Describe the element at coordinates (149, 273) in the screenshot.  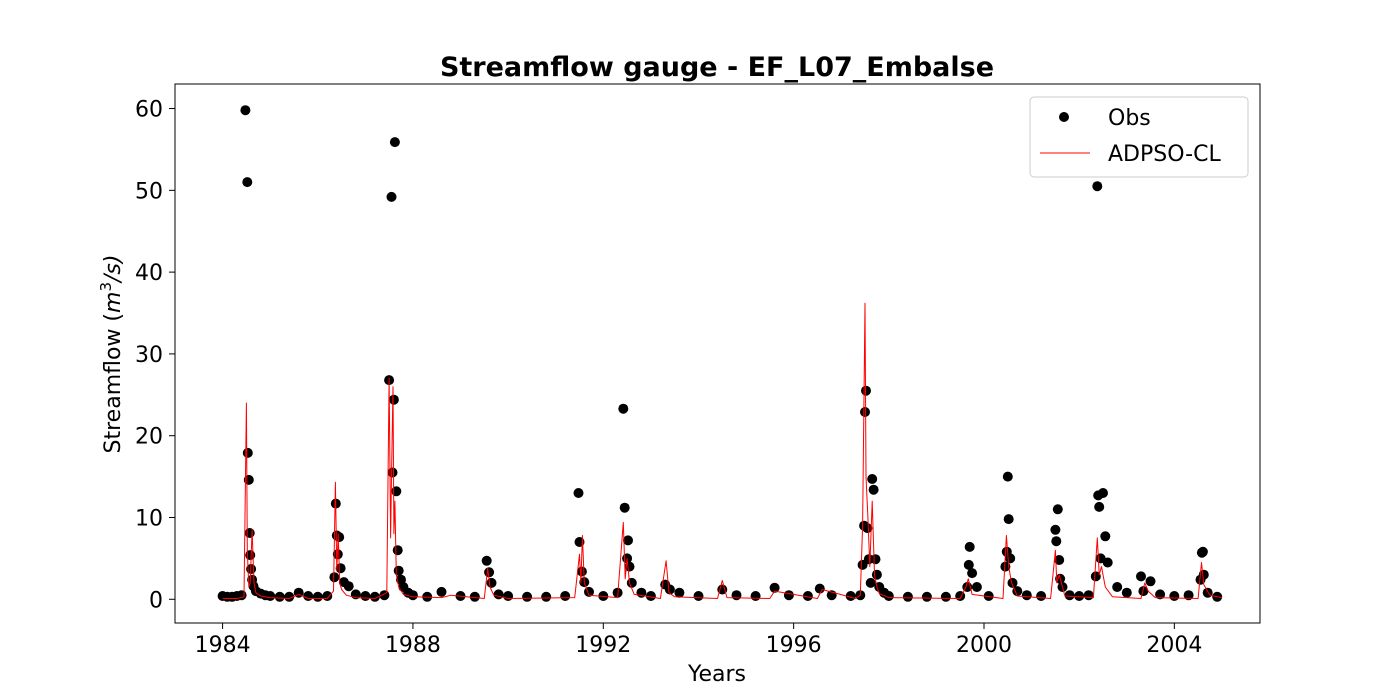
I see `y-tick-label: 40` at that location.